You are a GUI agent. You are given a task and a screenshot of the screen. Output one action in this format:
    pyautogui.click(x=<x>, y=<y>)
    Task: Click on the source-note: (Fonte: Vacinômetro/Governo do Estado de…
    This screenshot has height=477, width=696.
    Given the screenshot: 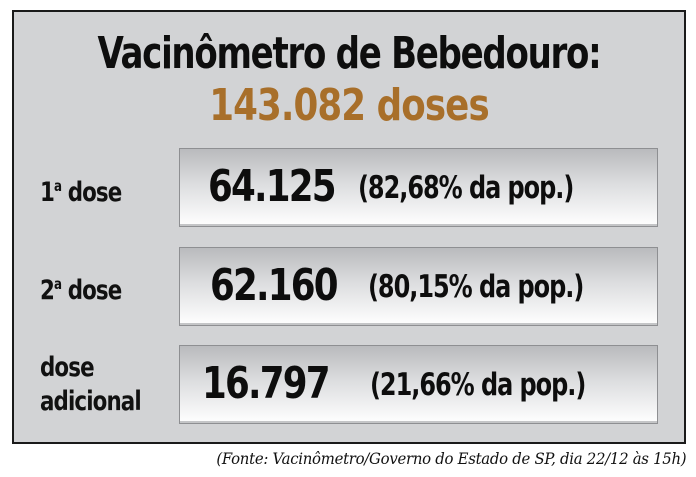 What is the action you would take?
    pyautogui.click(x=451, y=458)
    